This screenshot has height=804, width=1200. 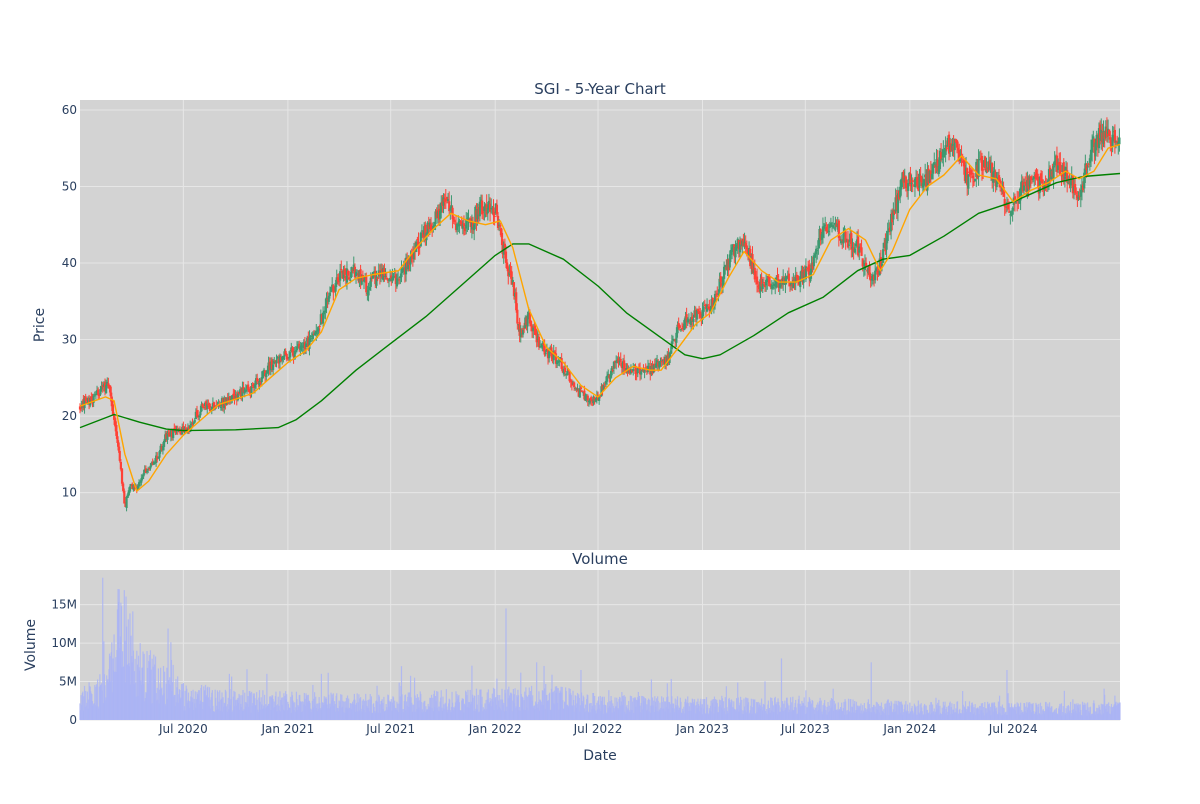 I want to click on volume-axis-label: Volume, so click(x=31, y=645).